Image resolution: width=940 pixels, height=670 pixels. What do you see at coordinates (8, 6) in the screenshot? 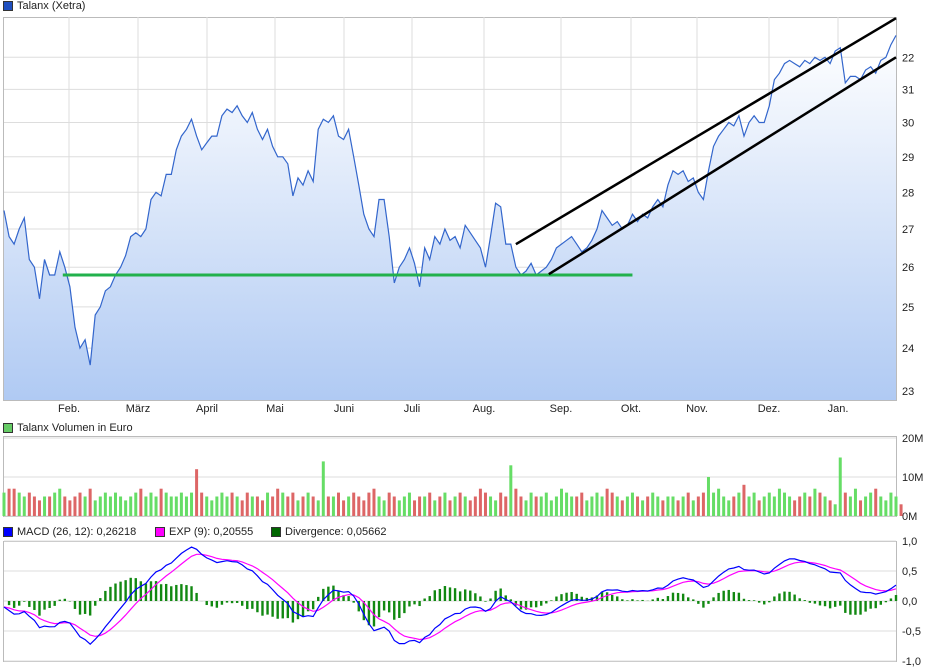
I see `legend-swatch` at bounding box center [8, 6].